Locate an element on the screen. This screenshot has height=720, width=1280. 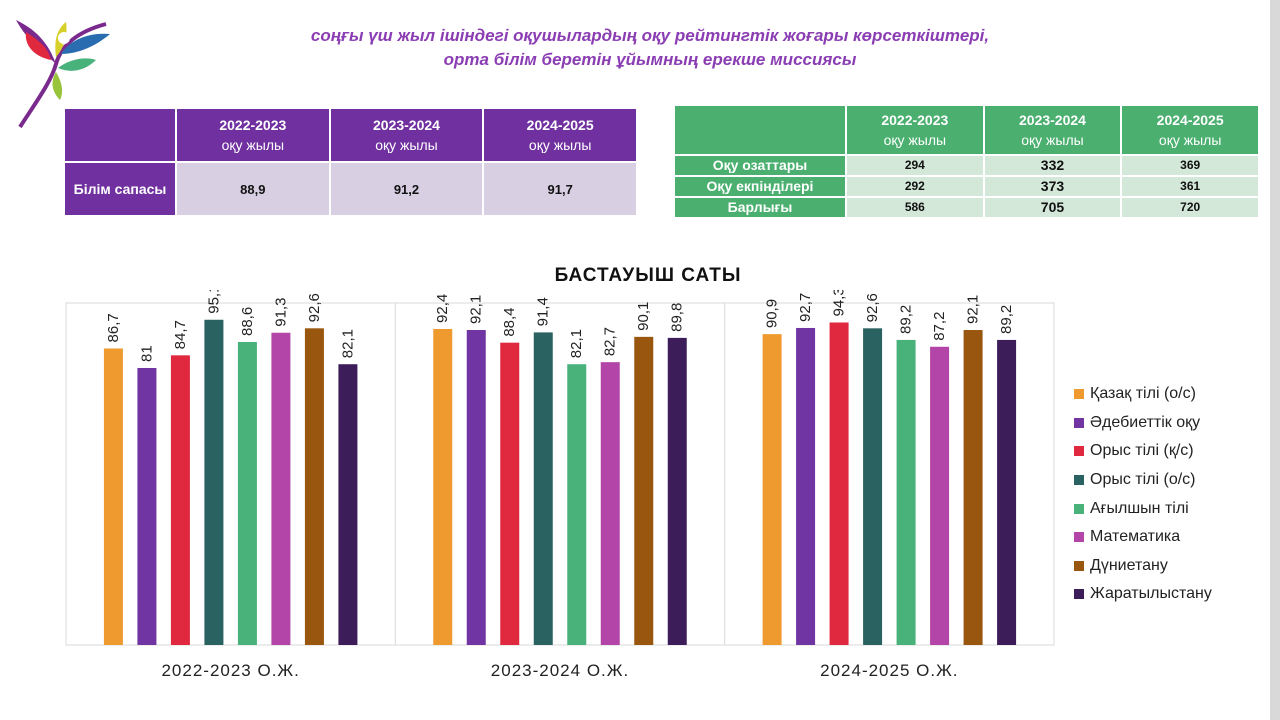
data-label: 90,1 is located at coordinates (643, 316).